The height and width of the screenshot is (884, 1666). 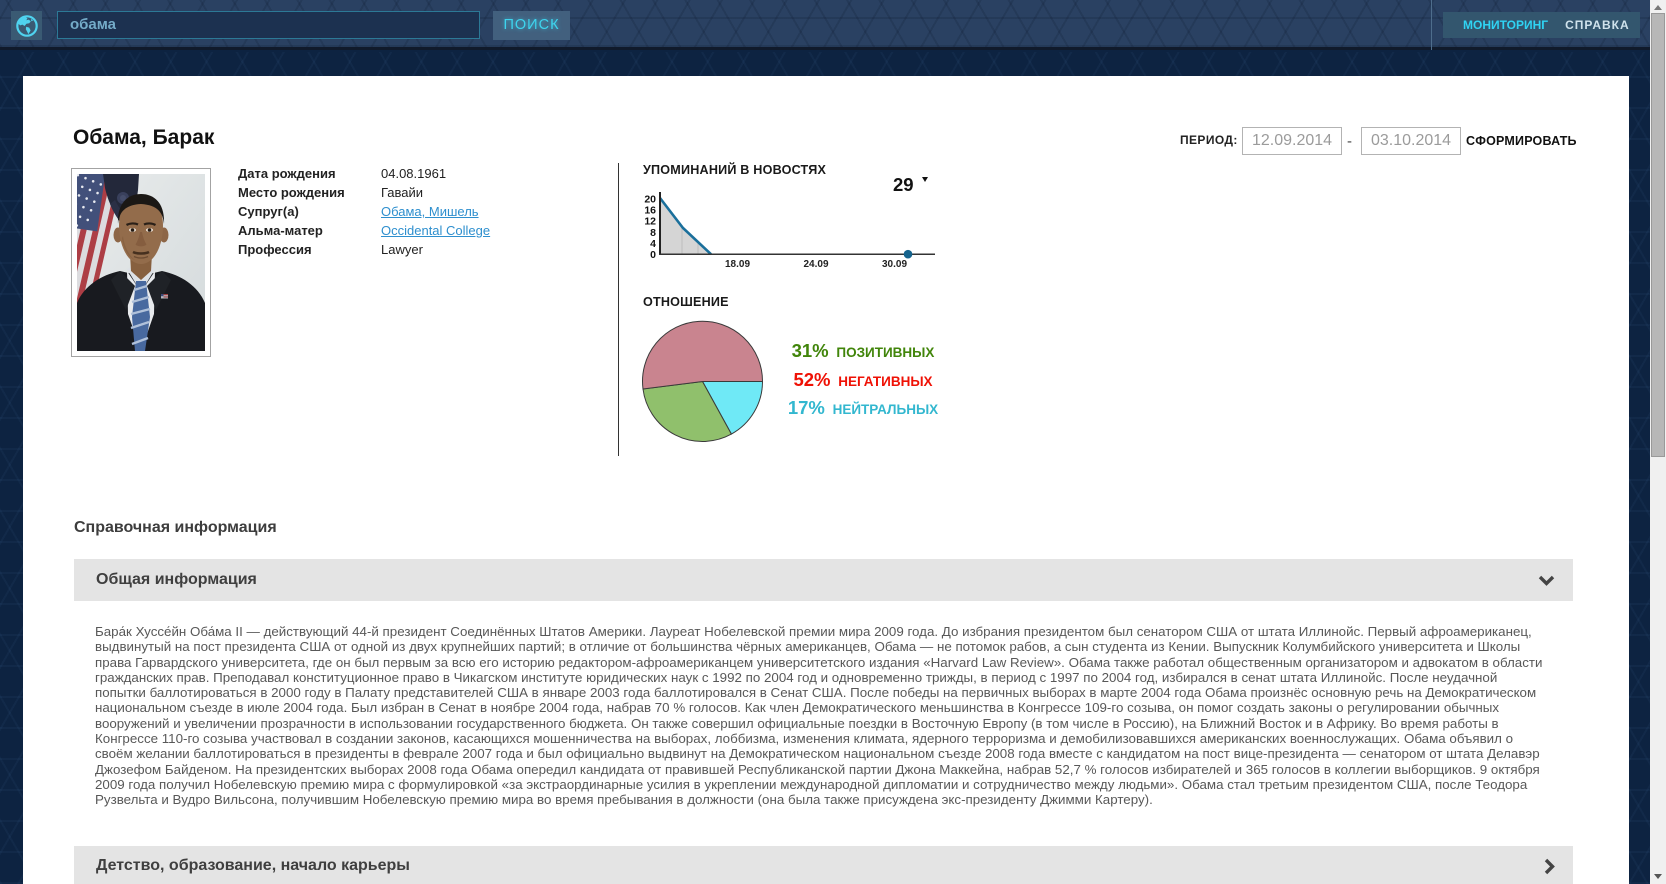 I want to click on svg-text: 12, so click(x=650, y=222).